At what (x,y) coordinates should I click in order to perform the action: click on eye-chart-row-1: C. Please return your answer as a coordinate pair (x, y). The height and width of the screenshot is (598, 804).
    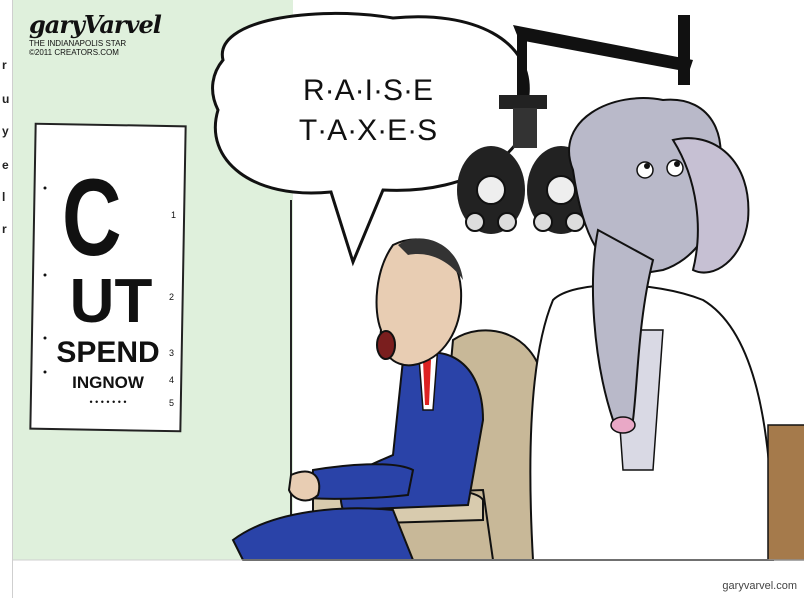
    Looking at the image, I should click on (92, 216).